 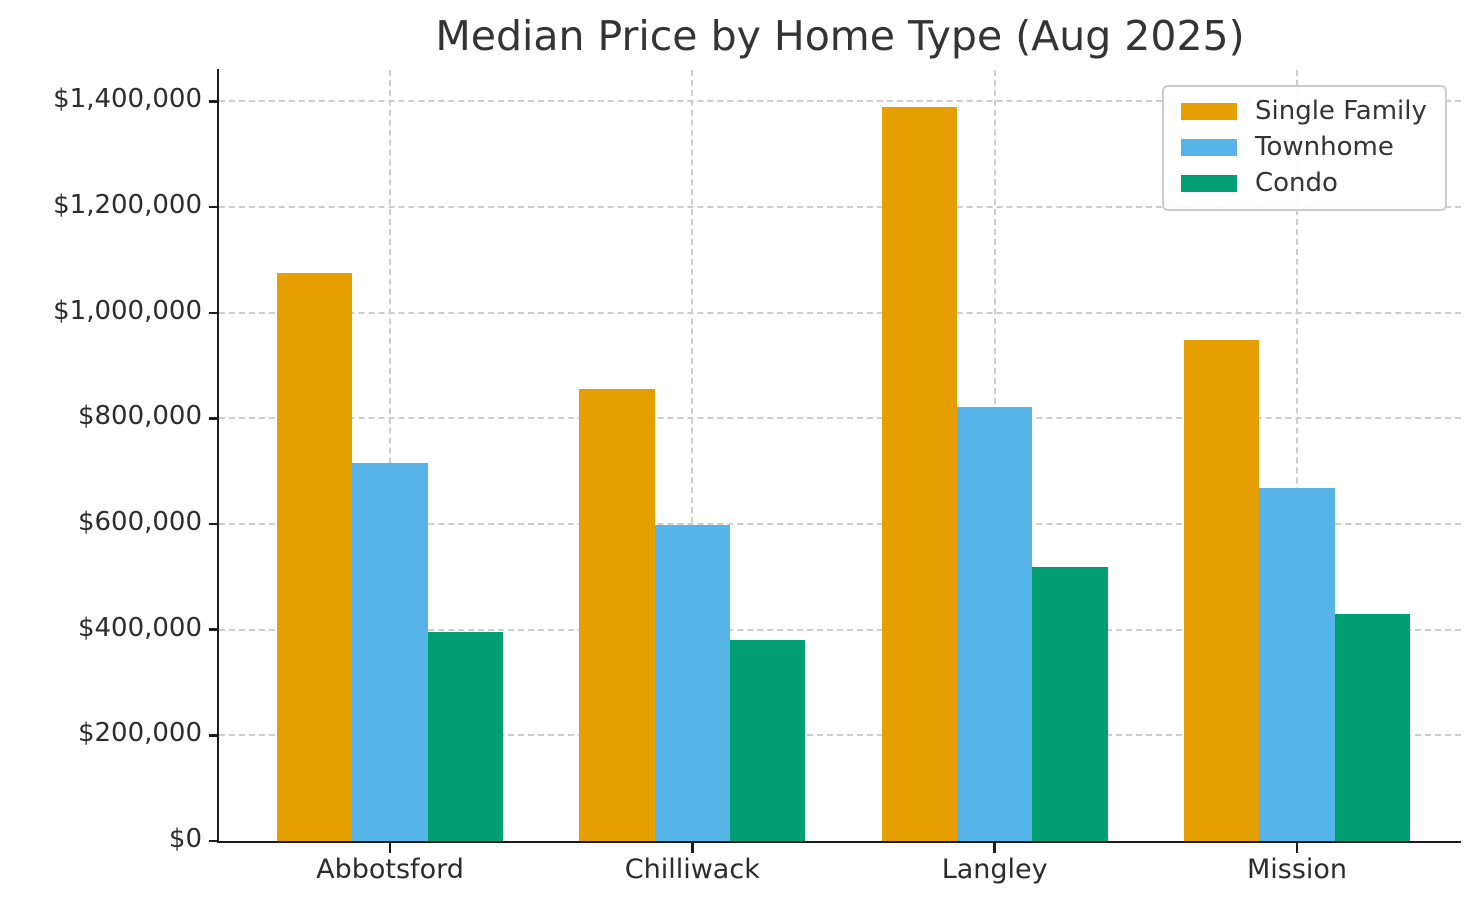 I want to click on x-tick-label: Chilliwack, so click(x=692, y=869).